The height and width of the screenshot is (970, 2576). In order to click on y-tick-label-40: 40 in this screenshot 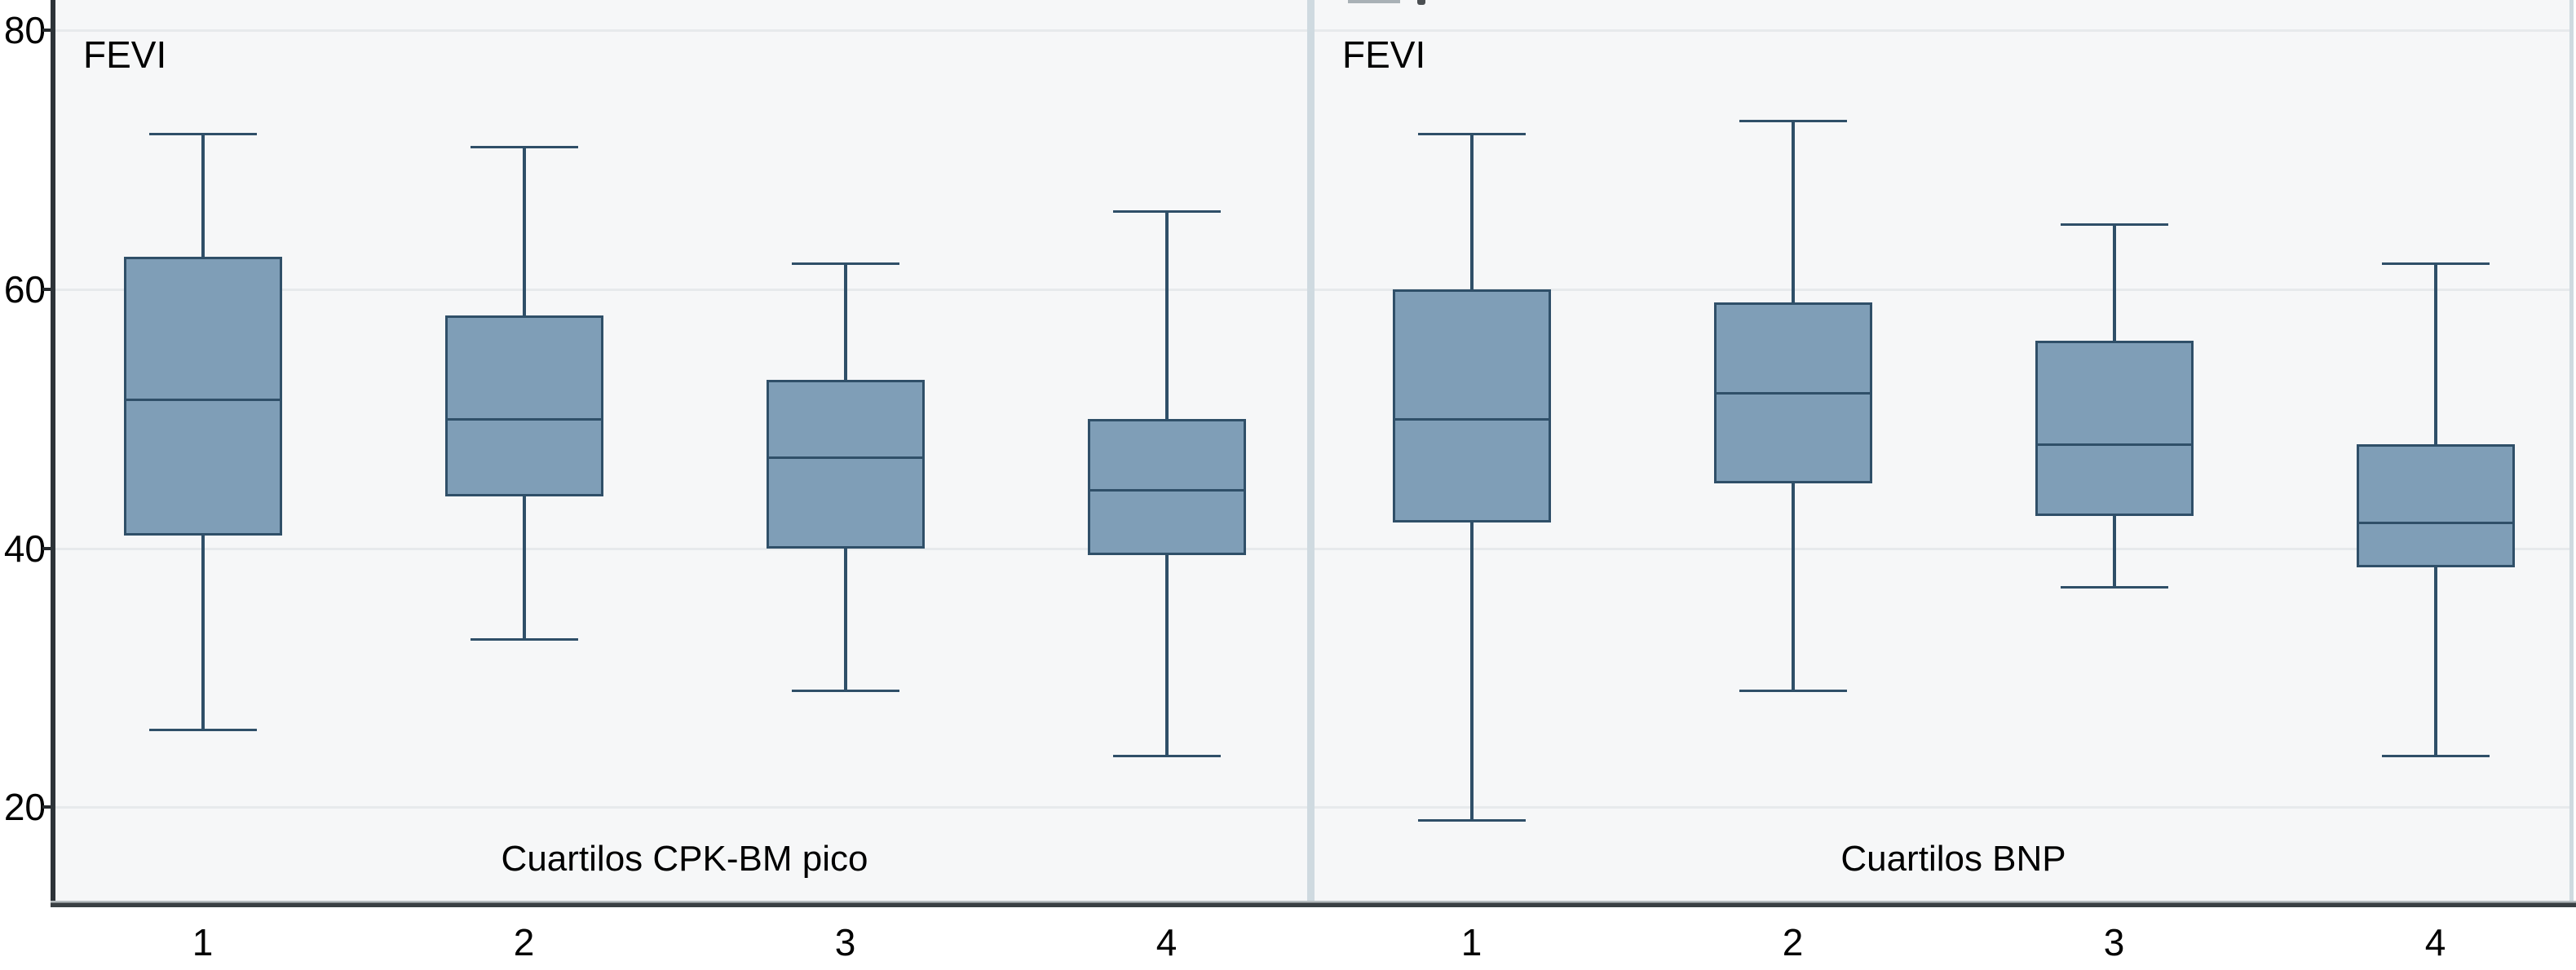, I will do `click(24, 548)`.